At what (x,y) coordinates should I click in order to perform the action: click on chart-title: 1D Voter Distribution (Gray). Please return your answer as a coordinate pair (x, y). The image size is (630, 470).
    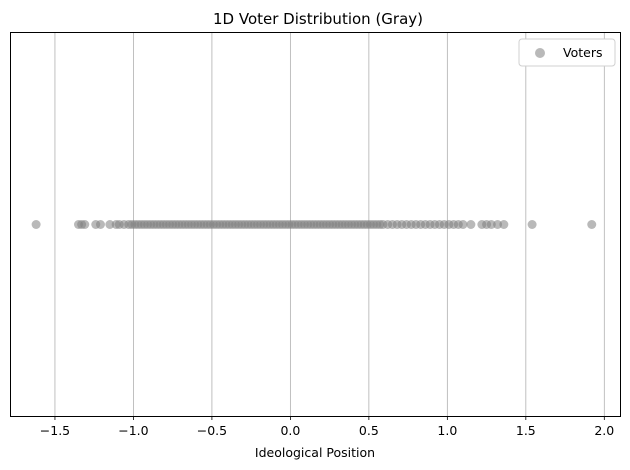
    Looking at the image, I should click on (318, 19).